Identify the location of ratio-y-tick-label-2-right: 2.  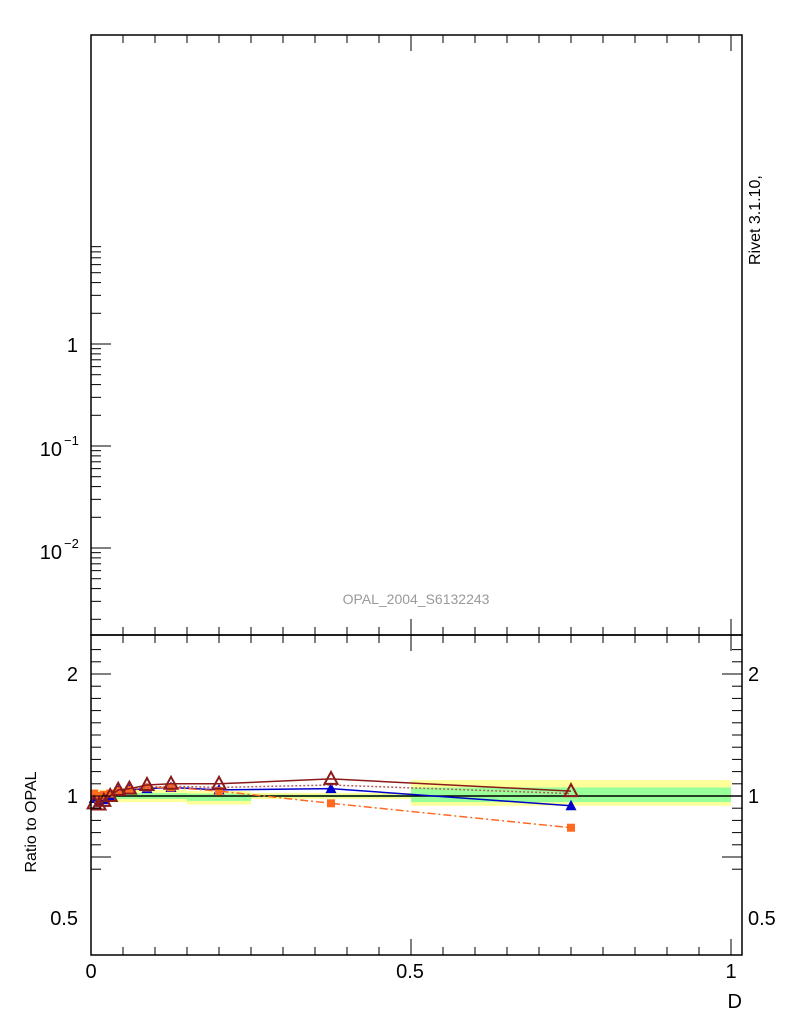
(753, 675).